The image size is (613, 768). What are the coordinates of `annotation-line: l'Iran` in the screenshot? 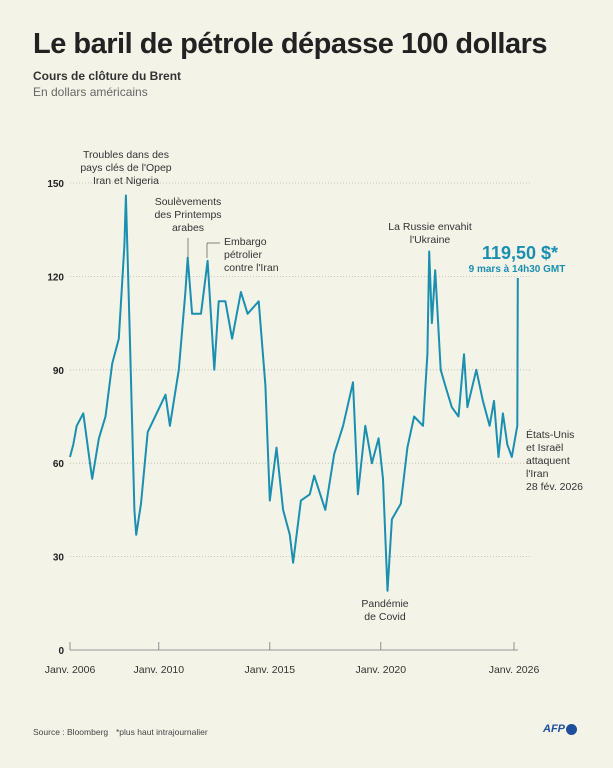 It's located at (537, 474).